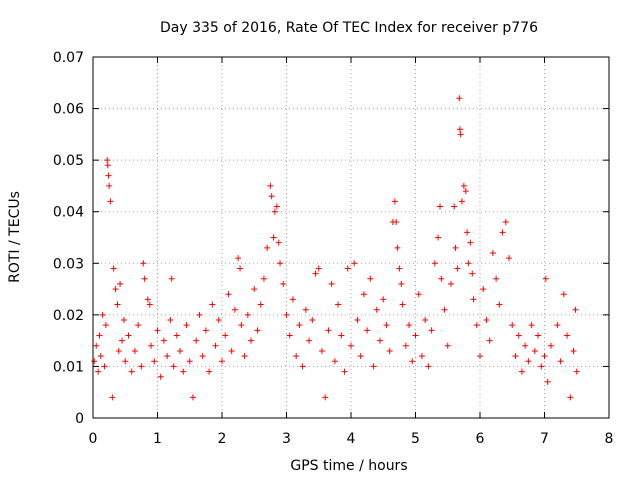 The width and height of the screenshot is (640, 480). I want to click on x-axis-label: GPS time / hours, so click(348, 466).